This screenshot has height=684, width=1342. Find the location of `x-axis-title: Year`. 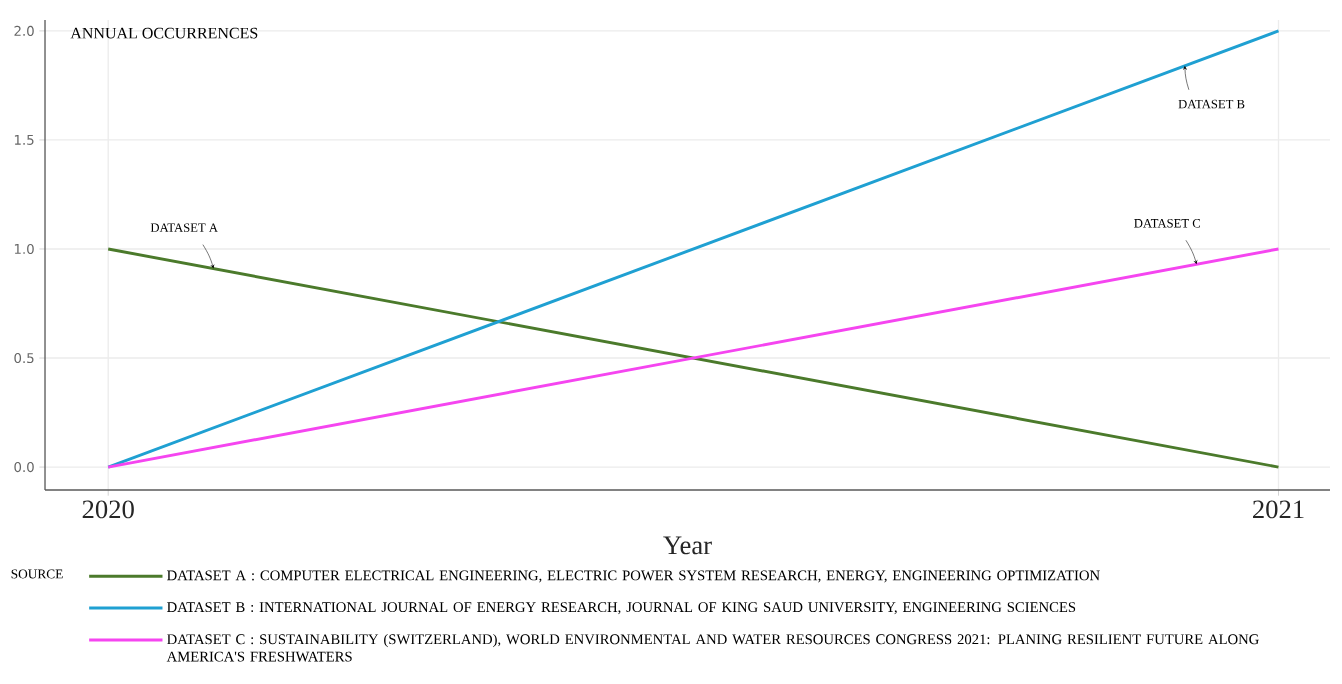

x-axis-title: Year is located at coordinates (687, 545).